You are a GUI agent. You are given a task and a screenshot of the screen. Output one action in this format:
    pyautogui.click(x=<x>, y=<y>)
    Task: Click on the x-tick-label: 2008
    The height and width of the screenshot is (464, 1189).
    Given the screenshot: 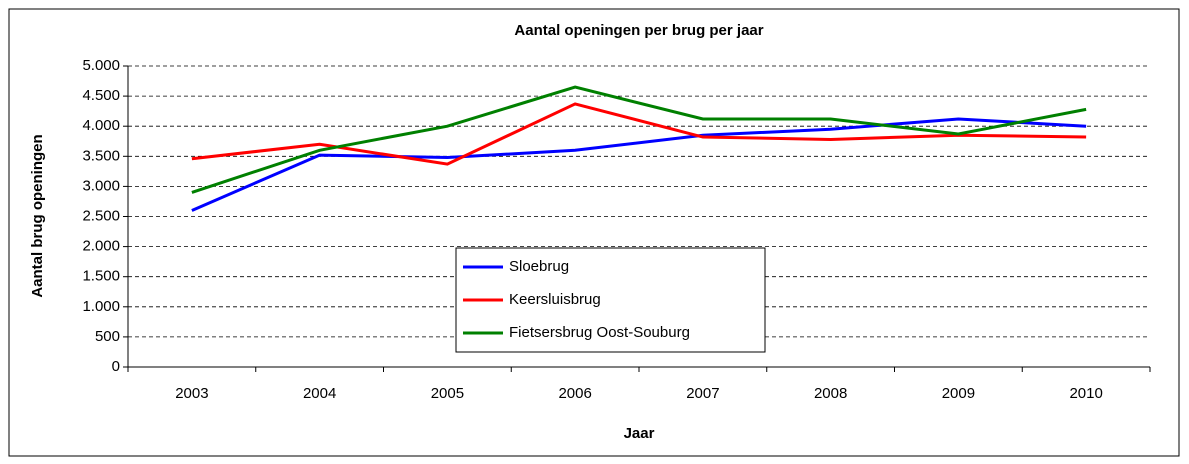 What is the action you would take?
    pyautogui.click(x=830, y=393)
    